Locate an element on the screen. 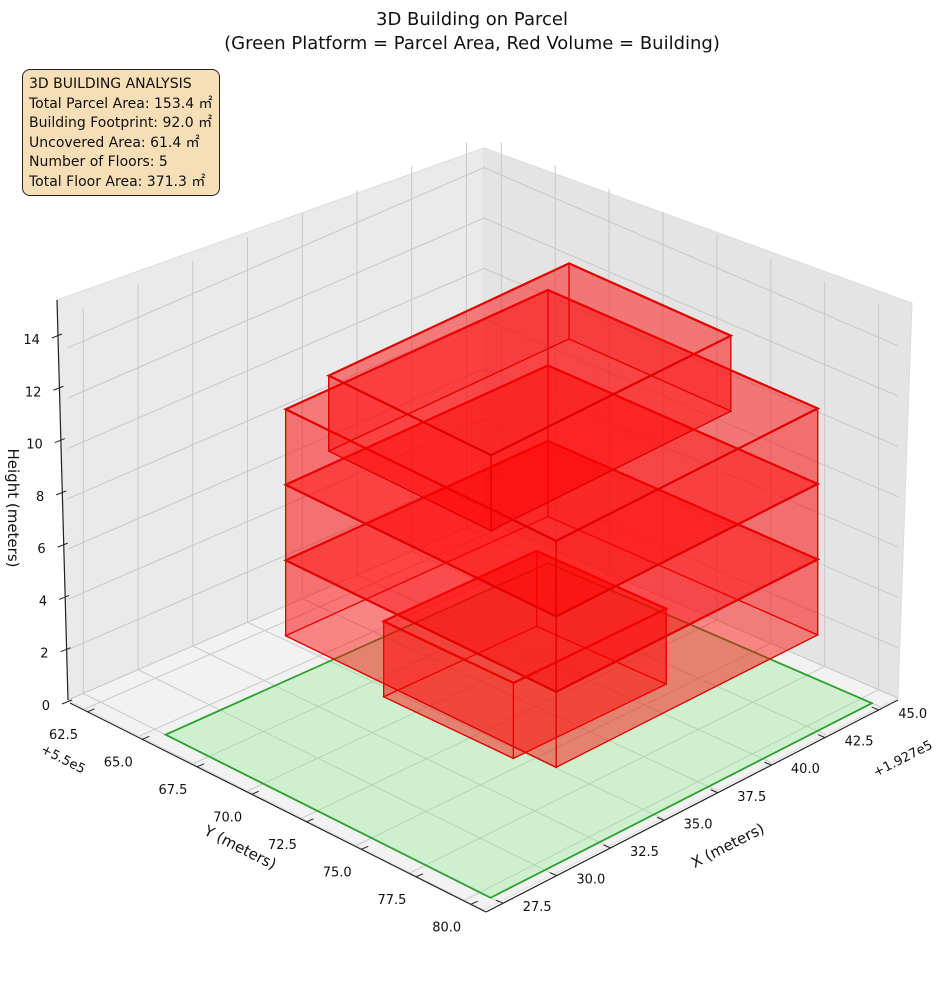 This screenshot has height=992, width=944. analysis-floors: Number of Floors: 5 is located at coordinates (98, 162).